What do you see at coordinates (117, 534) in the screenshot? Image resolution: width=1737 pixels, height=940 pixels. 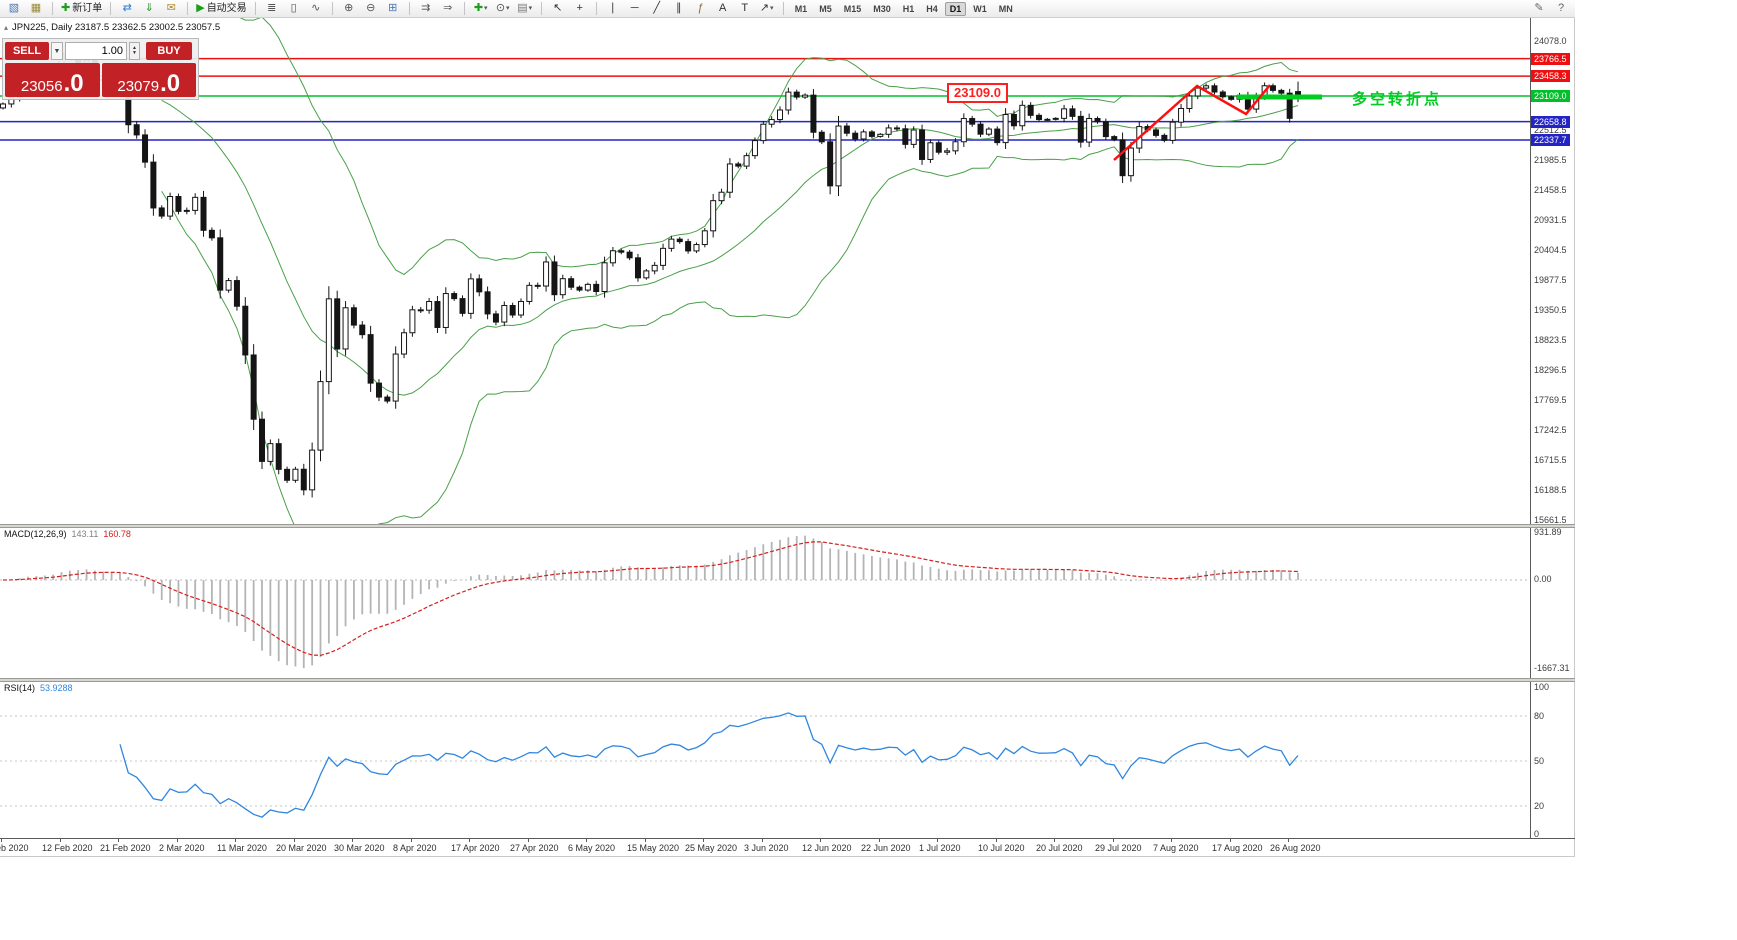 I see `macd-signal-value: 160.78` at bounding box center [117, 534].